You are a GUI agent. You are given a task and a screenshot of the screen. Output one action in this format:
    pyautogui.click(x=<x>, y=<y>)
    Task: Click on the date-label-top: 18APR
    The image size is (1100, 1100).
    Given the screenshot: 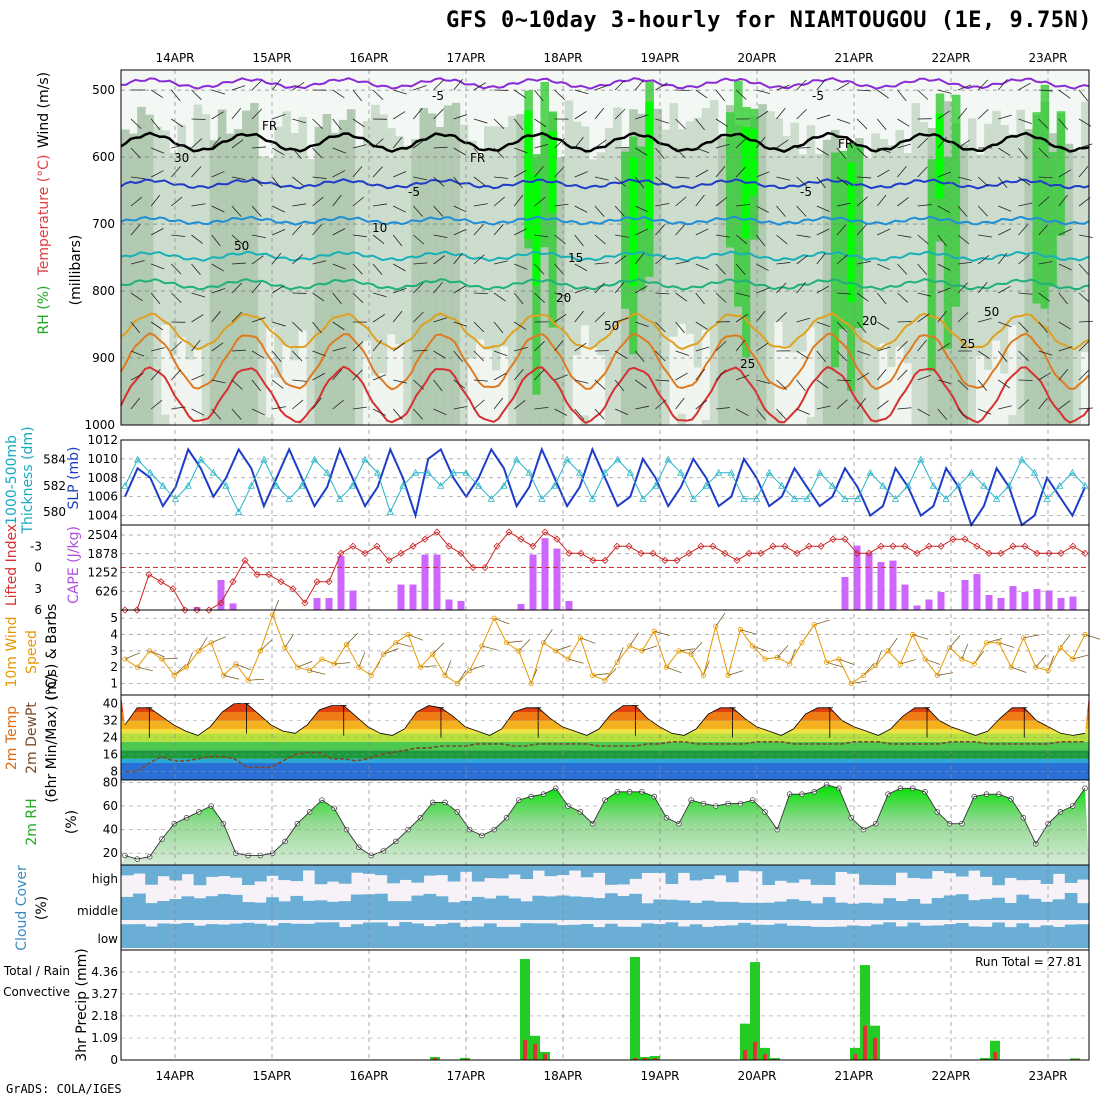 What is the action you would take?
    pyautogui.click(x=562, y=58)
    